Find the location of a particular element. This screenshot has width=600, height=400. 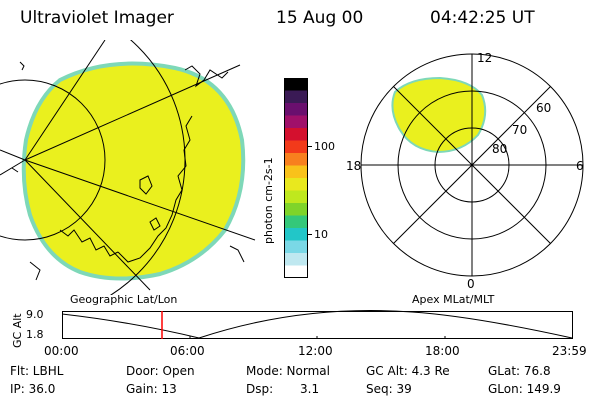

altitude-ylabel: GC Alt is located at coordinates (17, 330).